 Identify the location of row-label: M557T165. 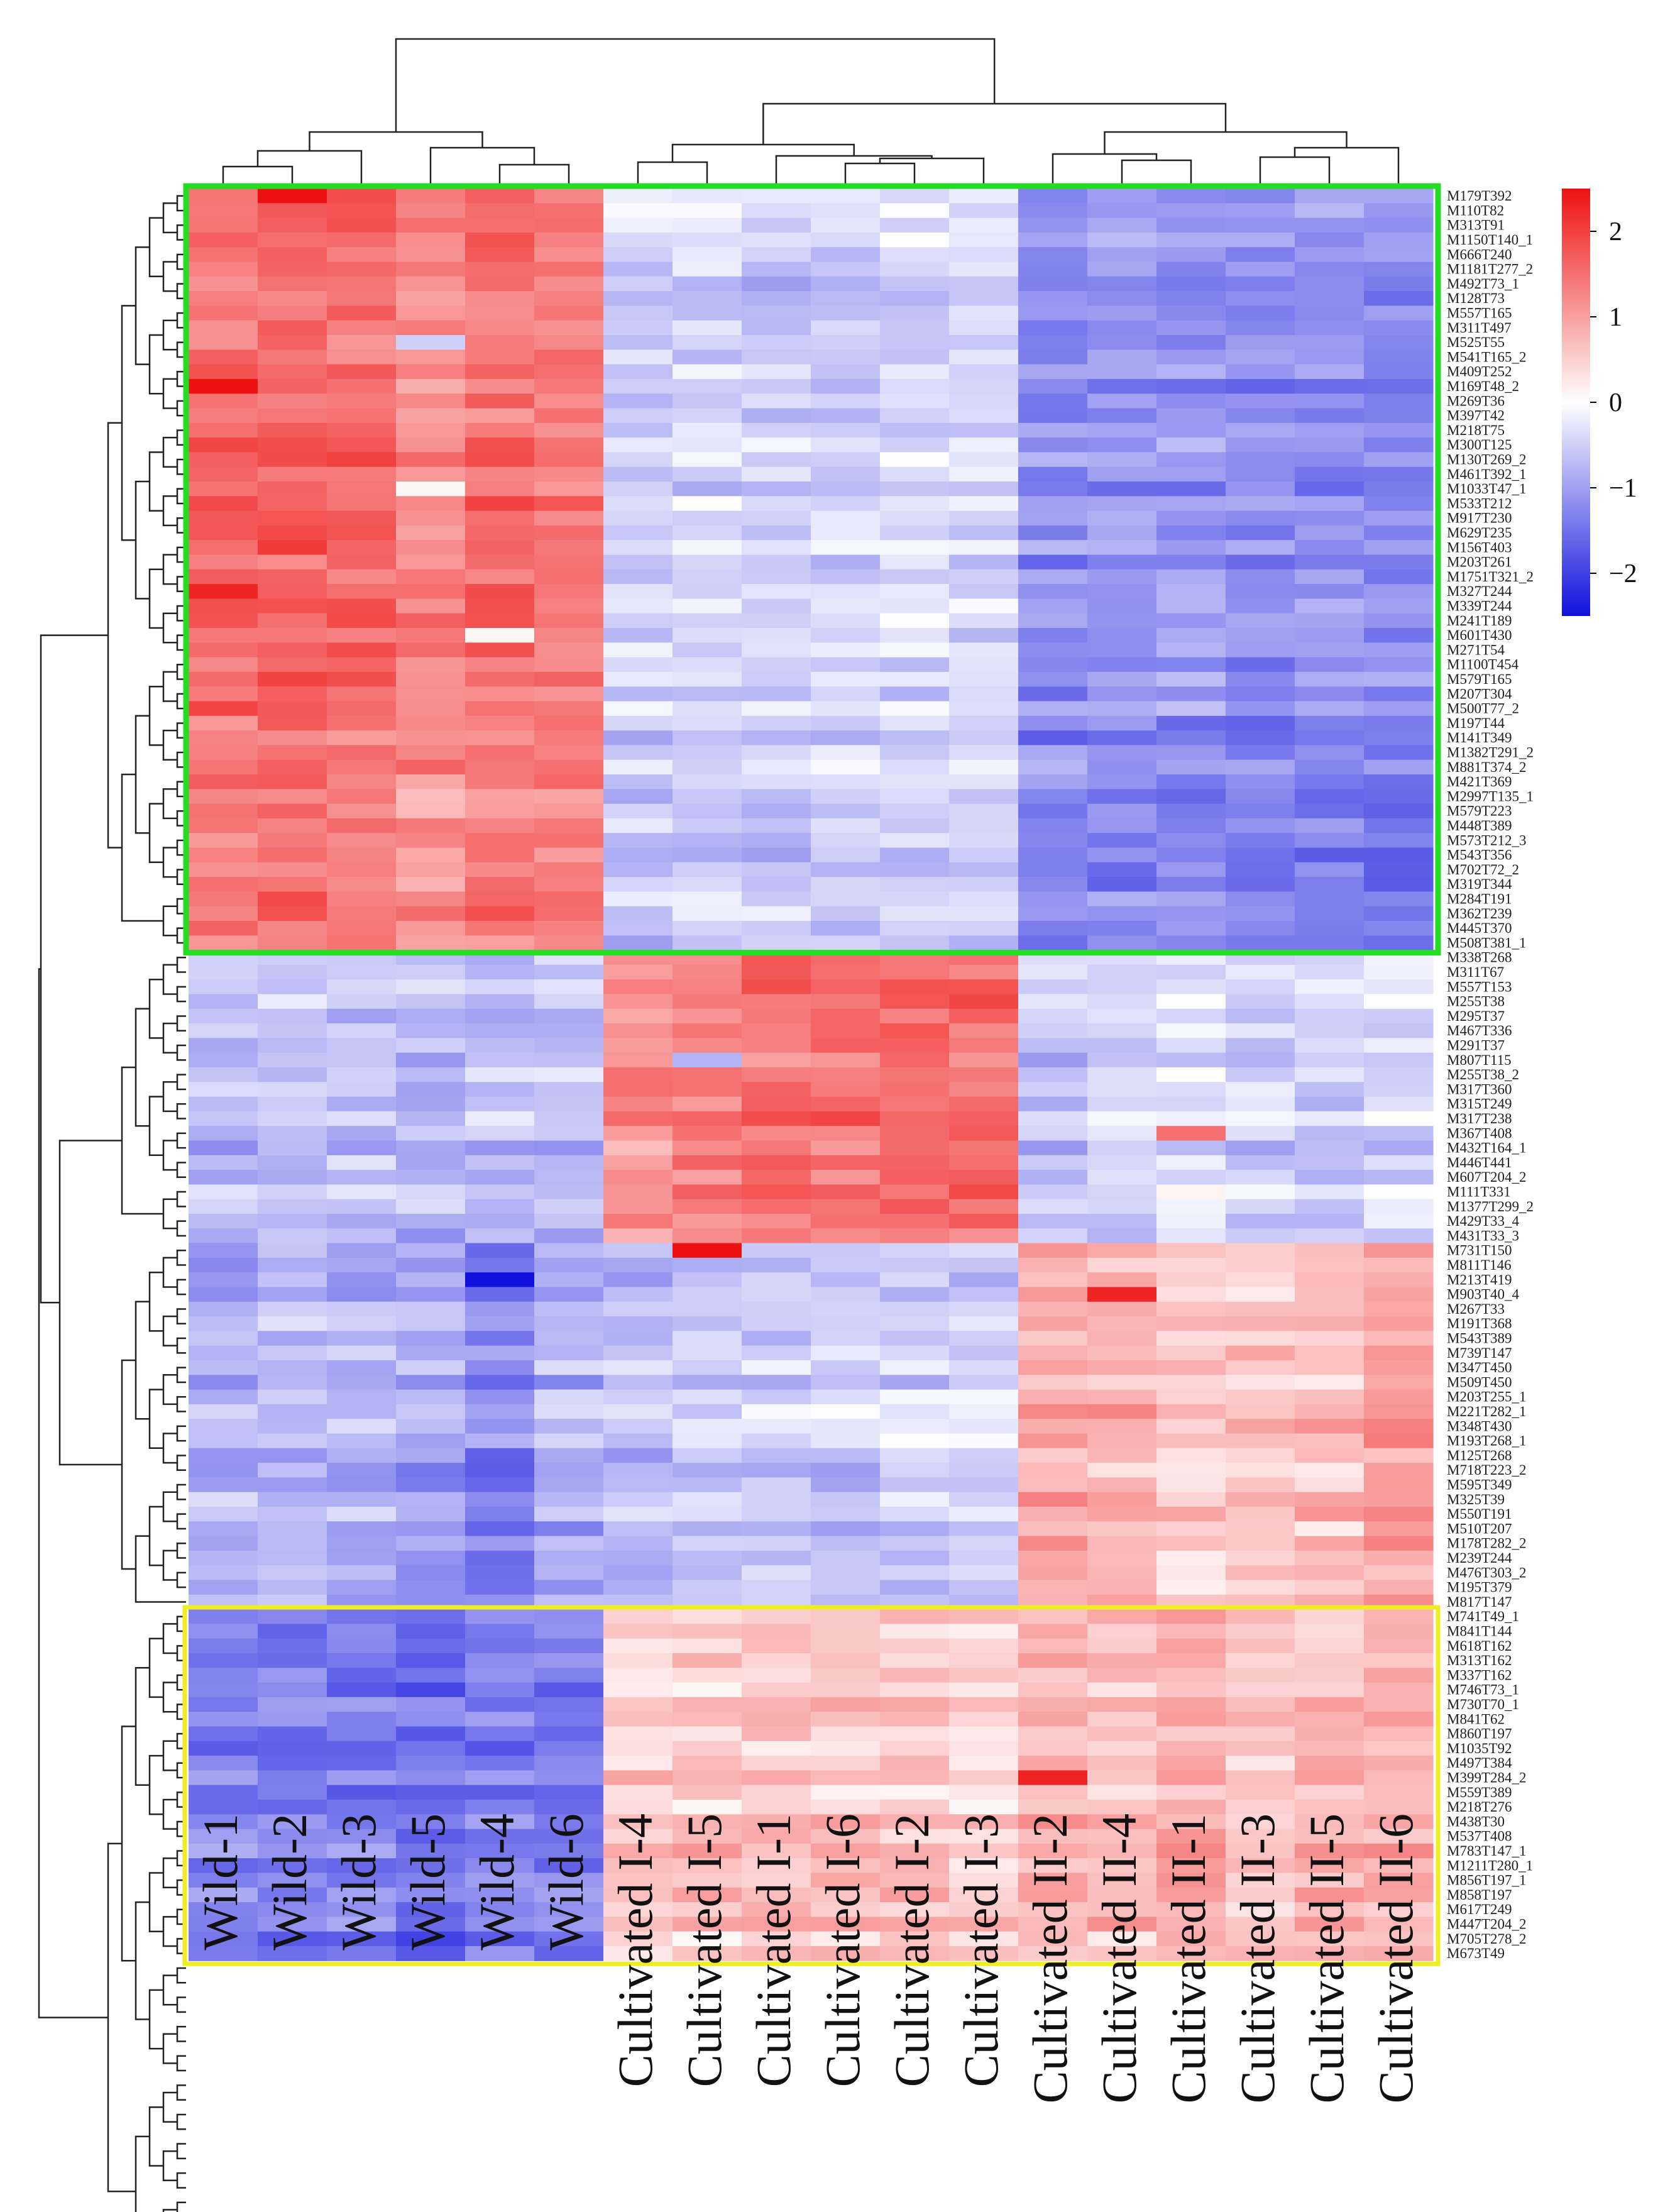
(1480, 313).